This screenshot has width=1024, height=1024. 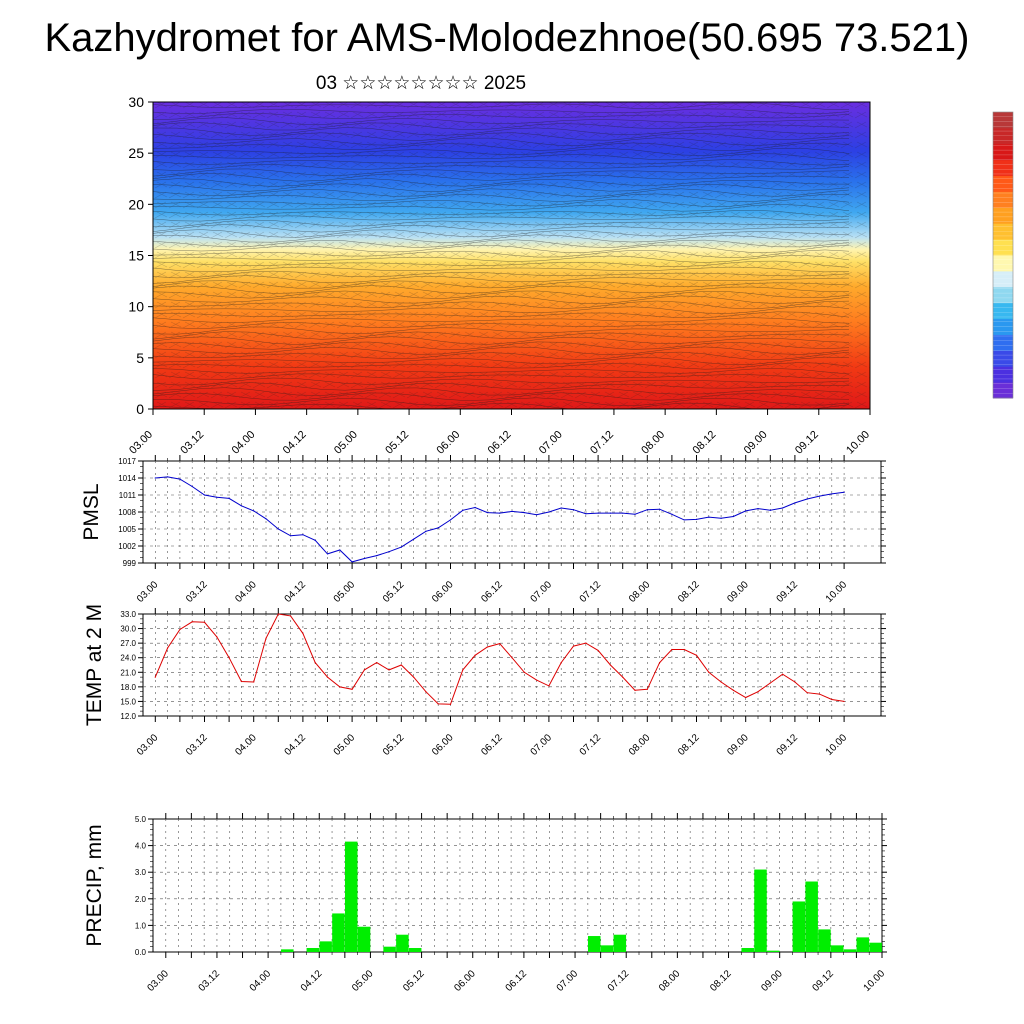 I want to click on y-tick-label: 21.0, so click(x=128, y=672).